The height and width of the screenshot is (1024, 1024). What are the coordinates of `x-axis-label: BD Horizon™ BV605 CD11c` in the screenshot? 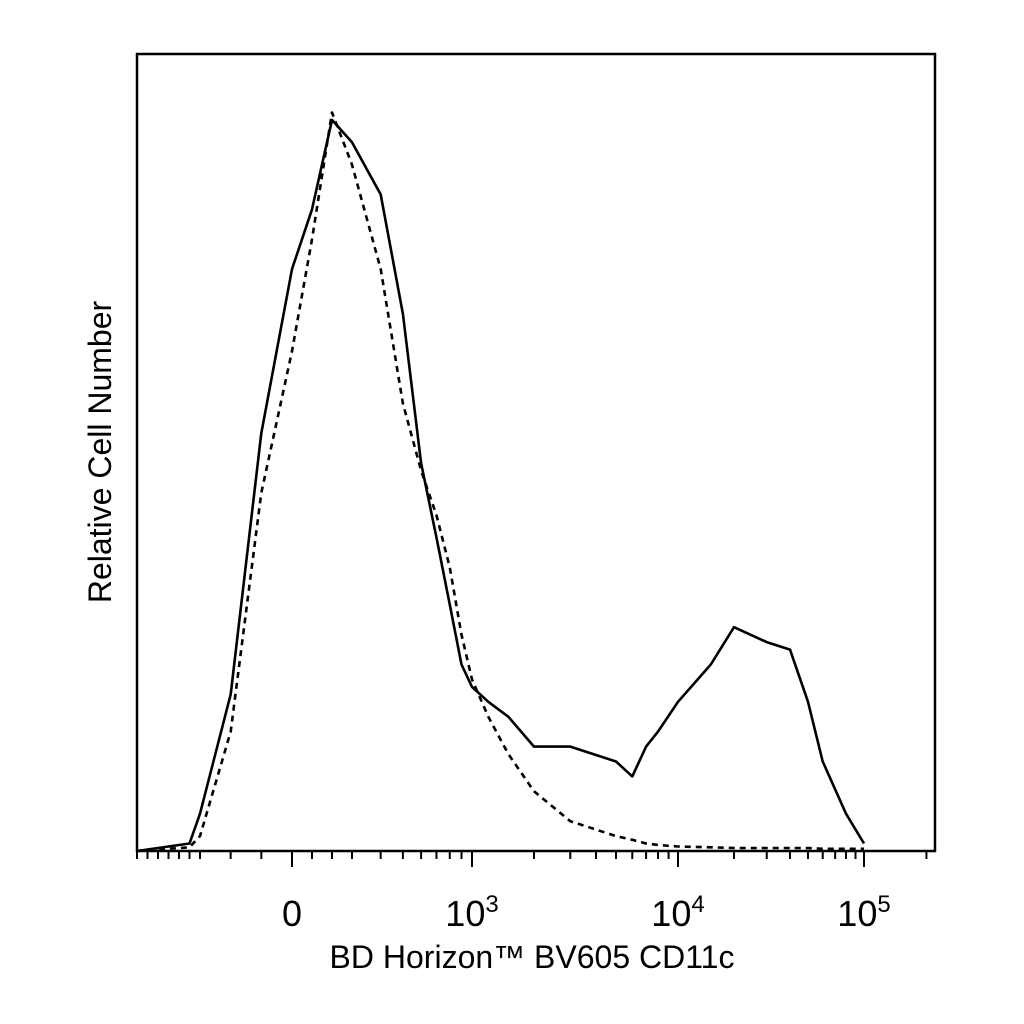 It's located at (532, 957).